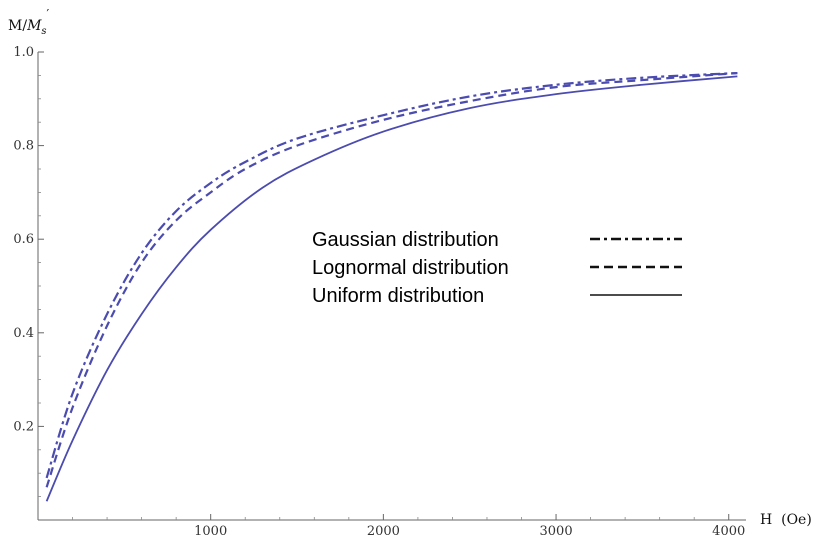  Describe the element at coordinates (410, 268) in the screenshot. I see `legend-label-lognormal: Lognormal distribution` at that location.